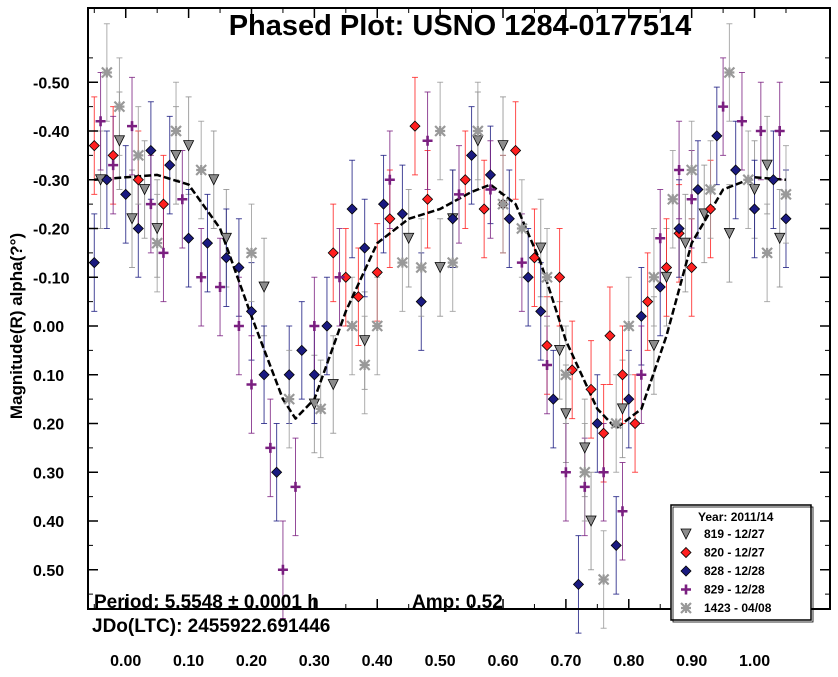 The width and height of the screenshot is (838, 677). What do you see at coordinates (502, 661) in the screenshot?
I see `x-tick-label: 0.60` at bounding box center [502, 661].